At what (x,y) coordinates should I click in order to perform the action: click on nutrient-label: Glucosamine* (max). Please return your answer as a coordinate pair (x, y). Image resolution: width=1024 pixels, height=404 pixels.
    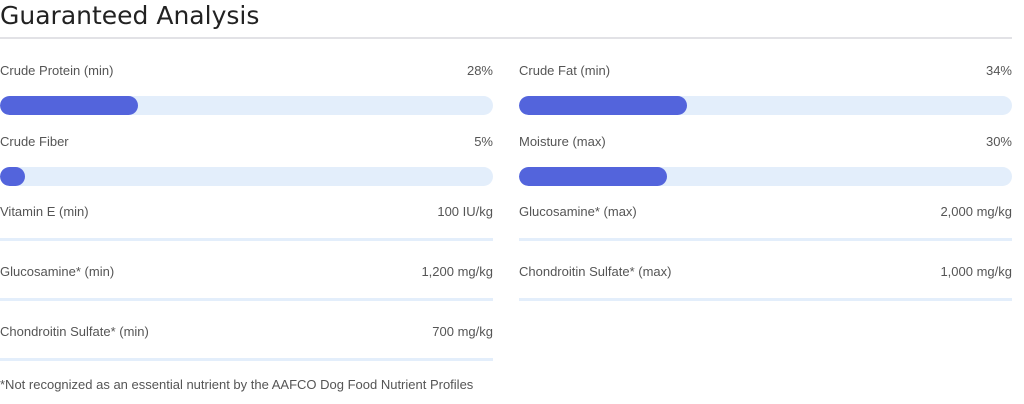
    Looking at the image, I should click on (578, 211).